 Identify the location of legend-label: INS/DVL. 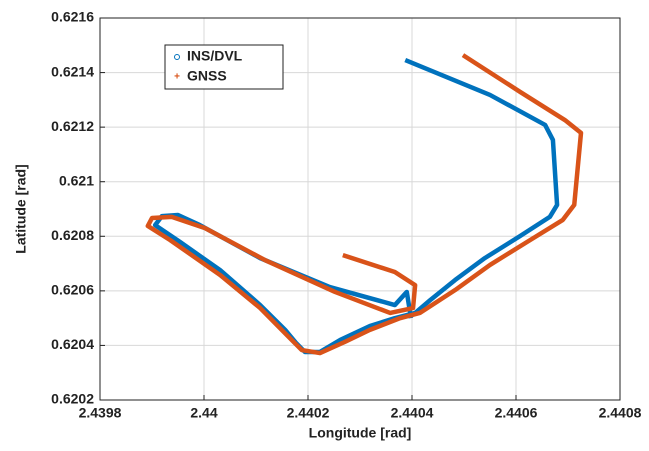
(215, 56).